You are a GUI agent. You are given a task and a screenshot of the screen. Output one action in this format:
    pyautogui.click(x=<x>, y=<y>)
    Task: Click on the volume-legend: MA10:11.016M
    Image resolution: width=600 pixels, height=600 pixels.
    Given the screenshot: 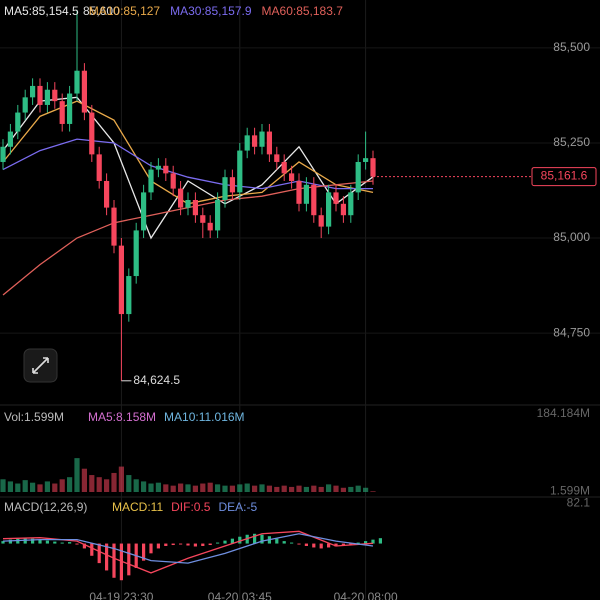 What is the action you would take?
    pyautogui.click(x=204, y=417)
    